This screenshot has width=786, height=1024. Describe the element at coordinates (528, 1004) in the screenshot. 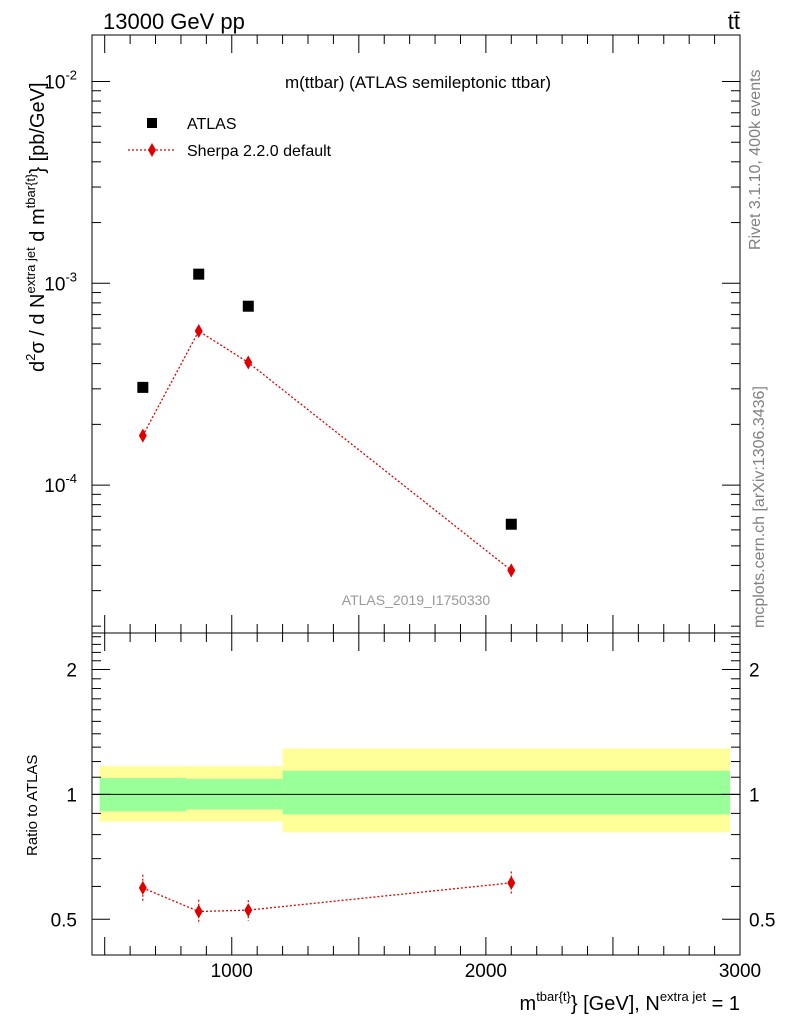

I see `xlabel-m: m` at that location.